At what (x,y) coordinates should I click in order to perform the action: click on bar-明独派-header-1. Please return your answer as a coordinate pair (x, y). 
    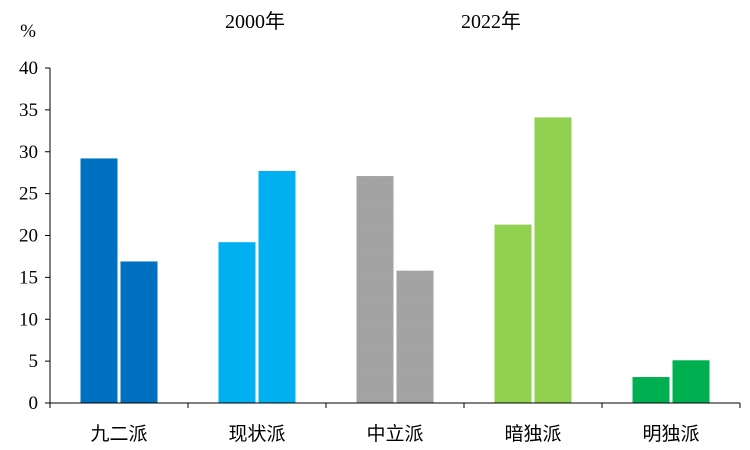
    Looking at the image, I should click on (651, 390).